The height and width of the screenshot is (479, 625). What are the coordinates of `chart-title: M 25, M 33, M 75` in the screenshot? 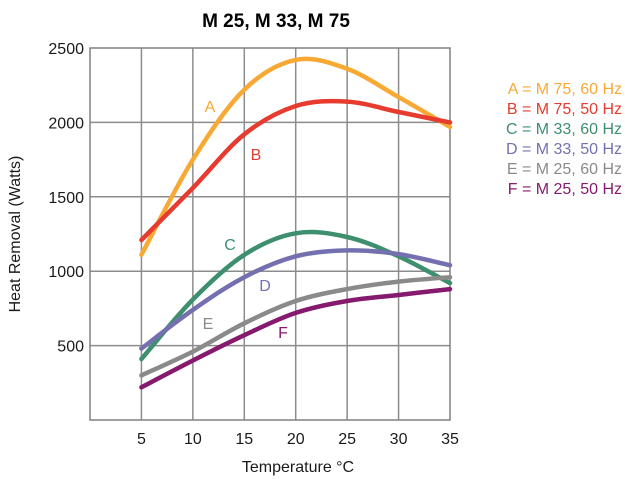 It's located at (276, 21).